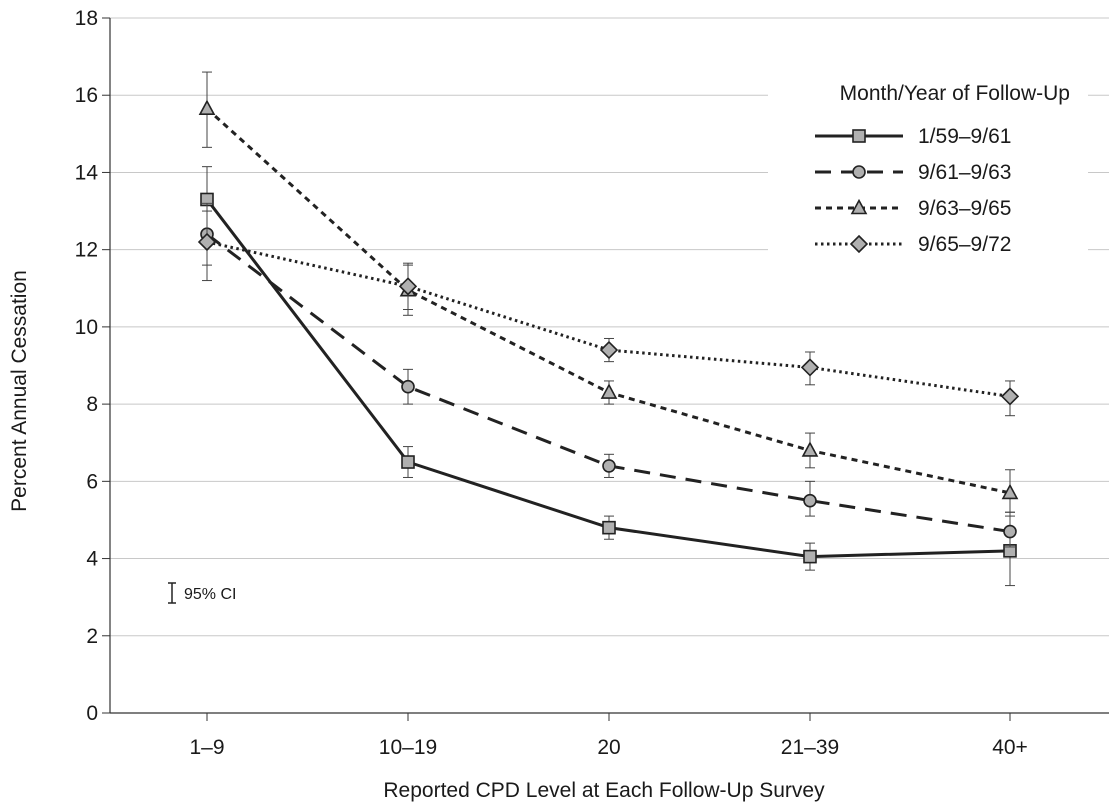 This screenshot has height=811, width=1109. I want to click on legend-entry: 9/63–9/65, so click(913, 208).